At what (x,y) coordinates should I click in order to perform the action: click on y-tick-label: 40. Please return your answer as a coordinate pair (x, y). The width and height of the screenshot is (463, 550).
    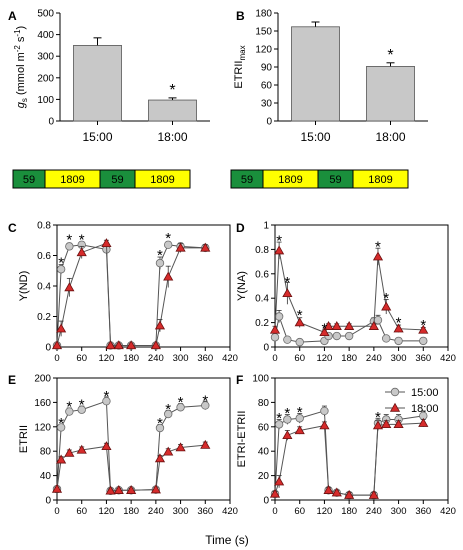
    Looking at the image, I should click on (46, 476).